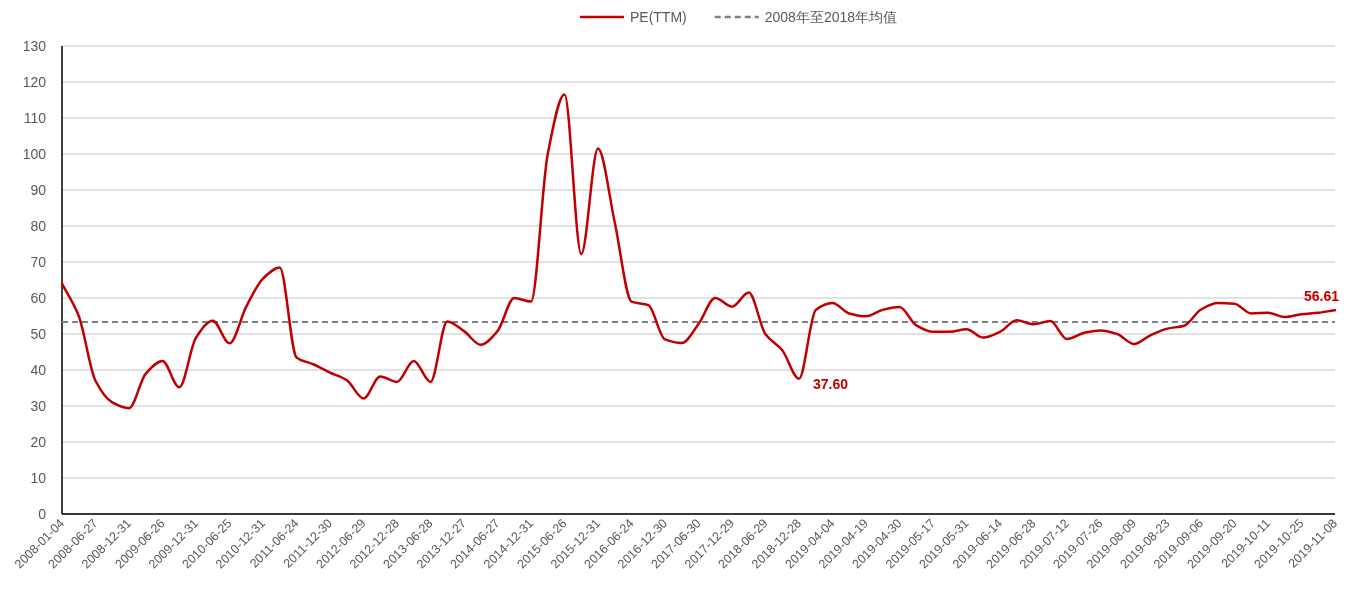 Image resolution: width=1354 pixels, height=592 pixels. I want to click on y-tick-label: 20, so click(38, 442).